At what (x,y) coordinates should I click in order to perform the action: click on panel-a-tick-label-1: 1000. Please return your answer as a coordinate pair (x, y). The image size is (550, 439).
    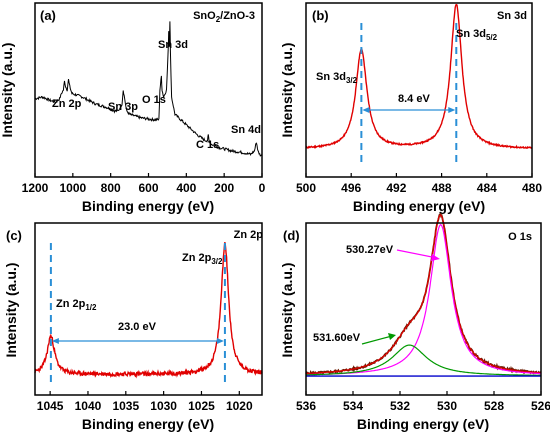
    Looking at the image, I should click on (72, 188).